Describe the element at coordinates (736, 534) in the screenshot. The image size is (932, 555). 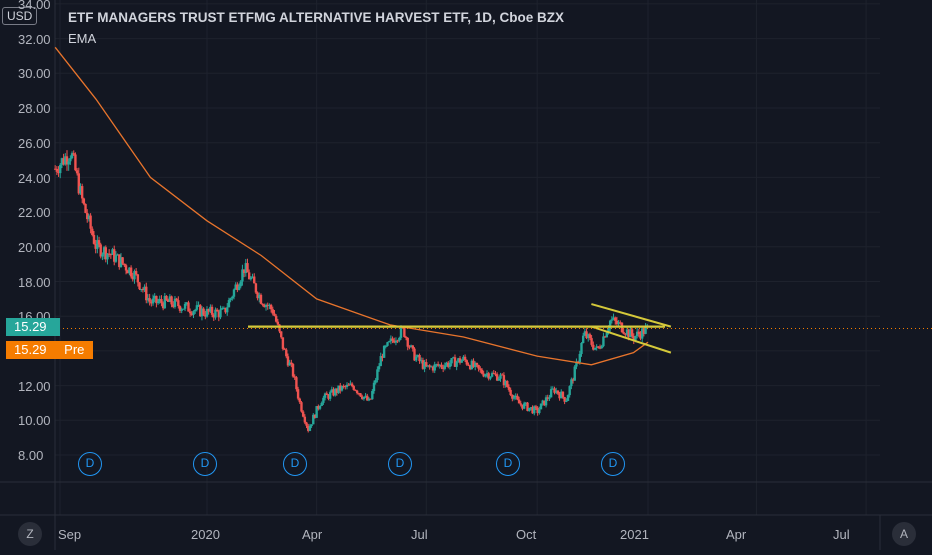
I see `time-label: Apr` at that location.